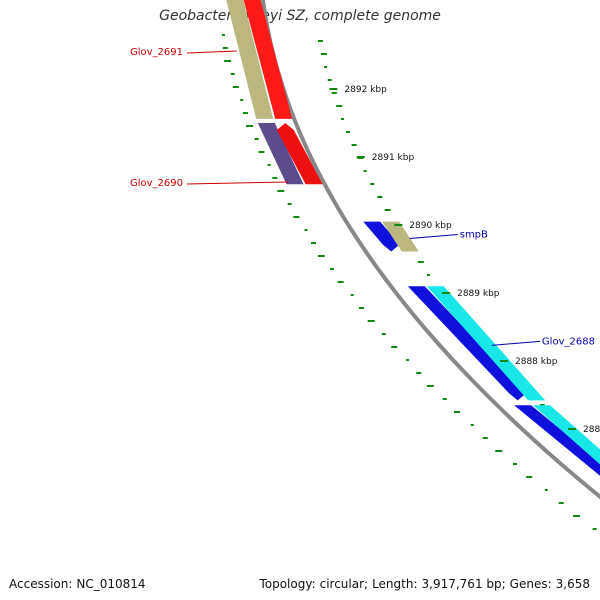 The height and width of the screenshot is (600, 600). What do you see at coordinates (467, 343) in the screenshot?
I see `gene-glov-2688-strip-a` at bounding box center [467, 343].